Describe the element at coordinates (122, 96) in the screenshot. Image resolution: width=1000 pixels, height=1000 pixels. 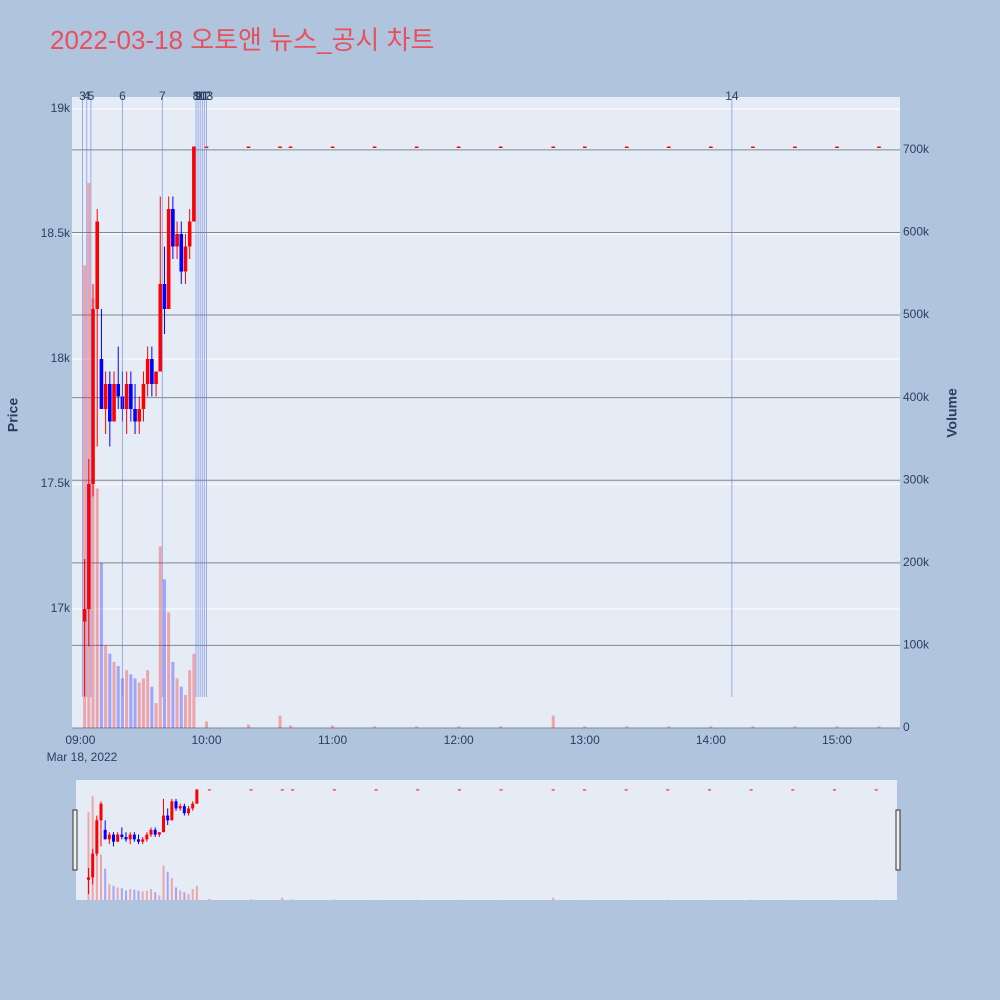
I see `news-label: 6` at that location.